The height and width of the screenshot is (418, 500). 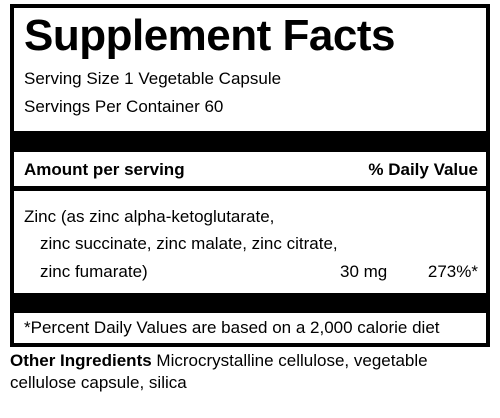 I want to click on nutrient-daily-value: 273%*, so click(x=452, y=271).